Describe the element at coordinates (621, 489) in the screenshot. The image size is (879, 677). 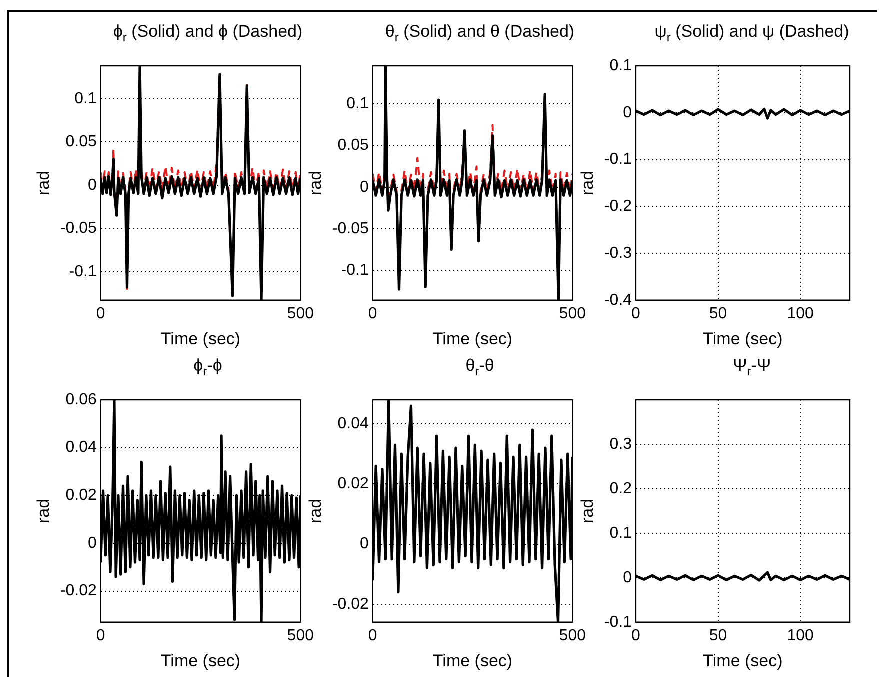
I see `y-tick-label: 0.2` at that location.